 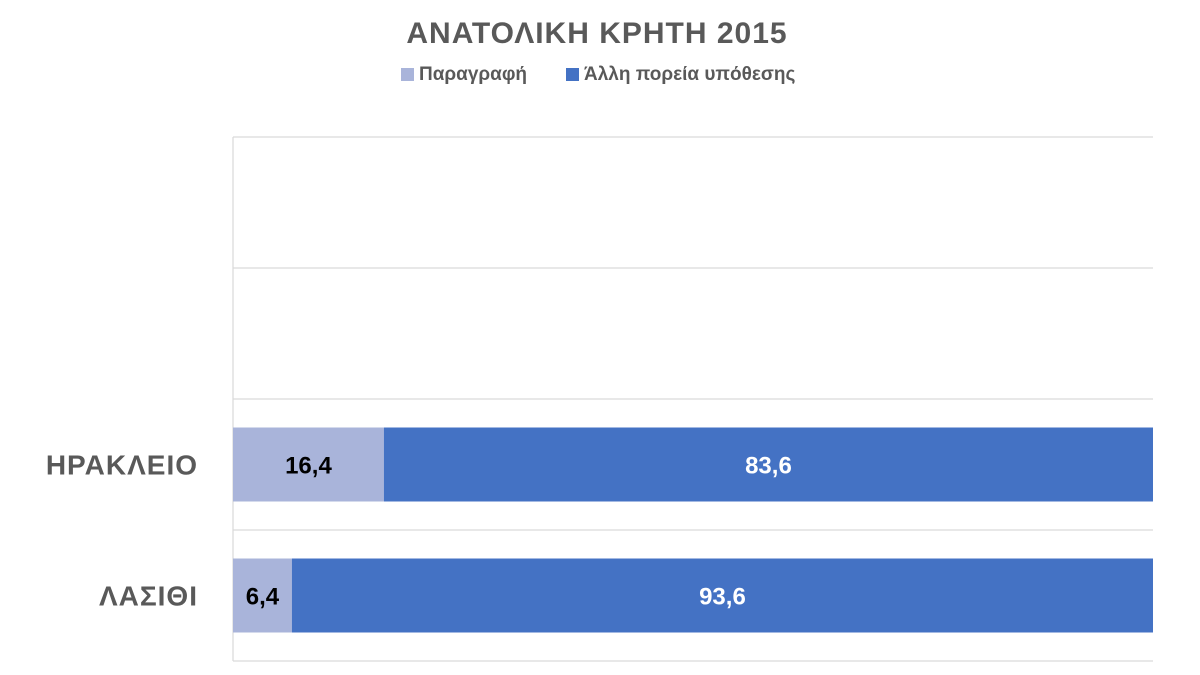 I want to click on legend: Παραγραφή Άλλη πορεία υπόθεσης, so click(x=598, y=74).